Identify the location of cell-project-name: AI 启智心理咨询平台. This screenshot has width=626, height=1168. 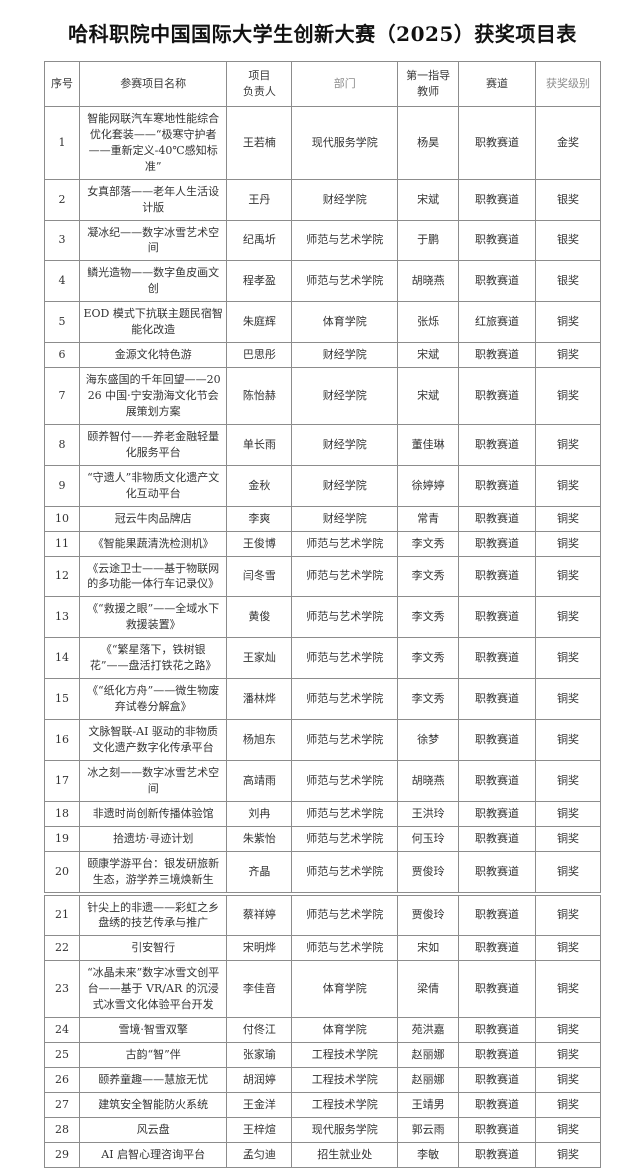
(153, 1154).